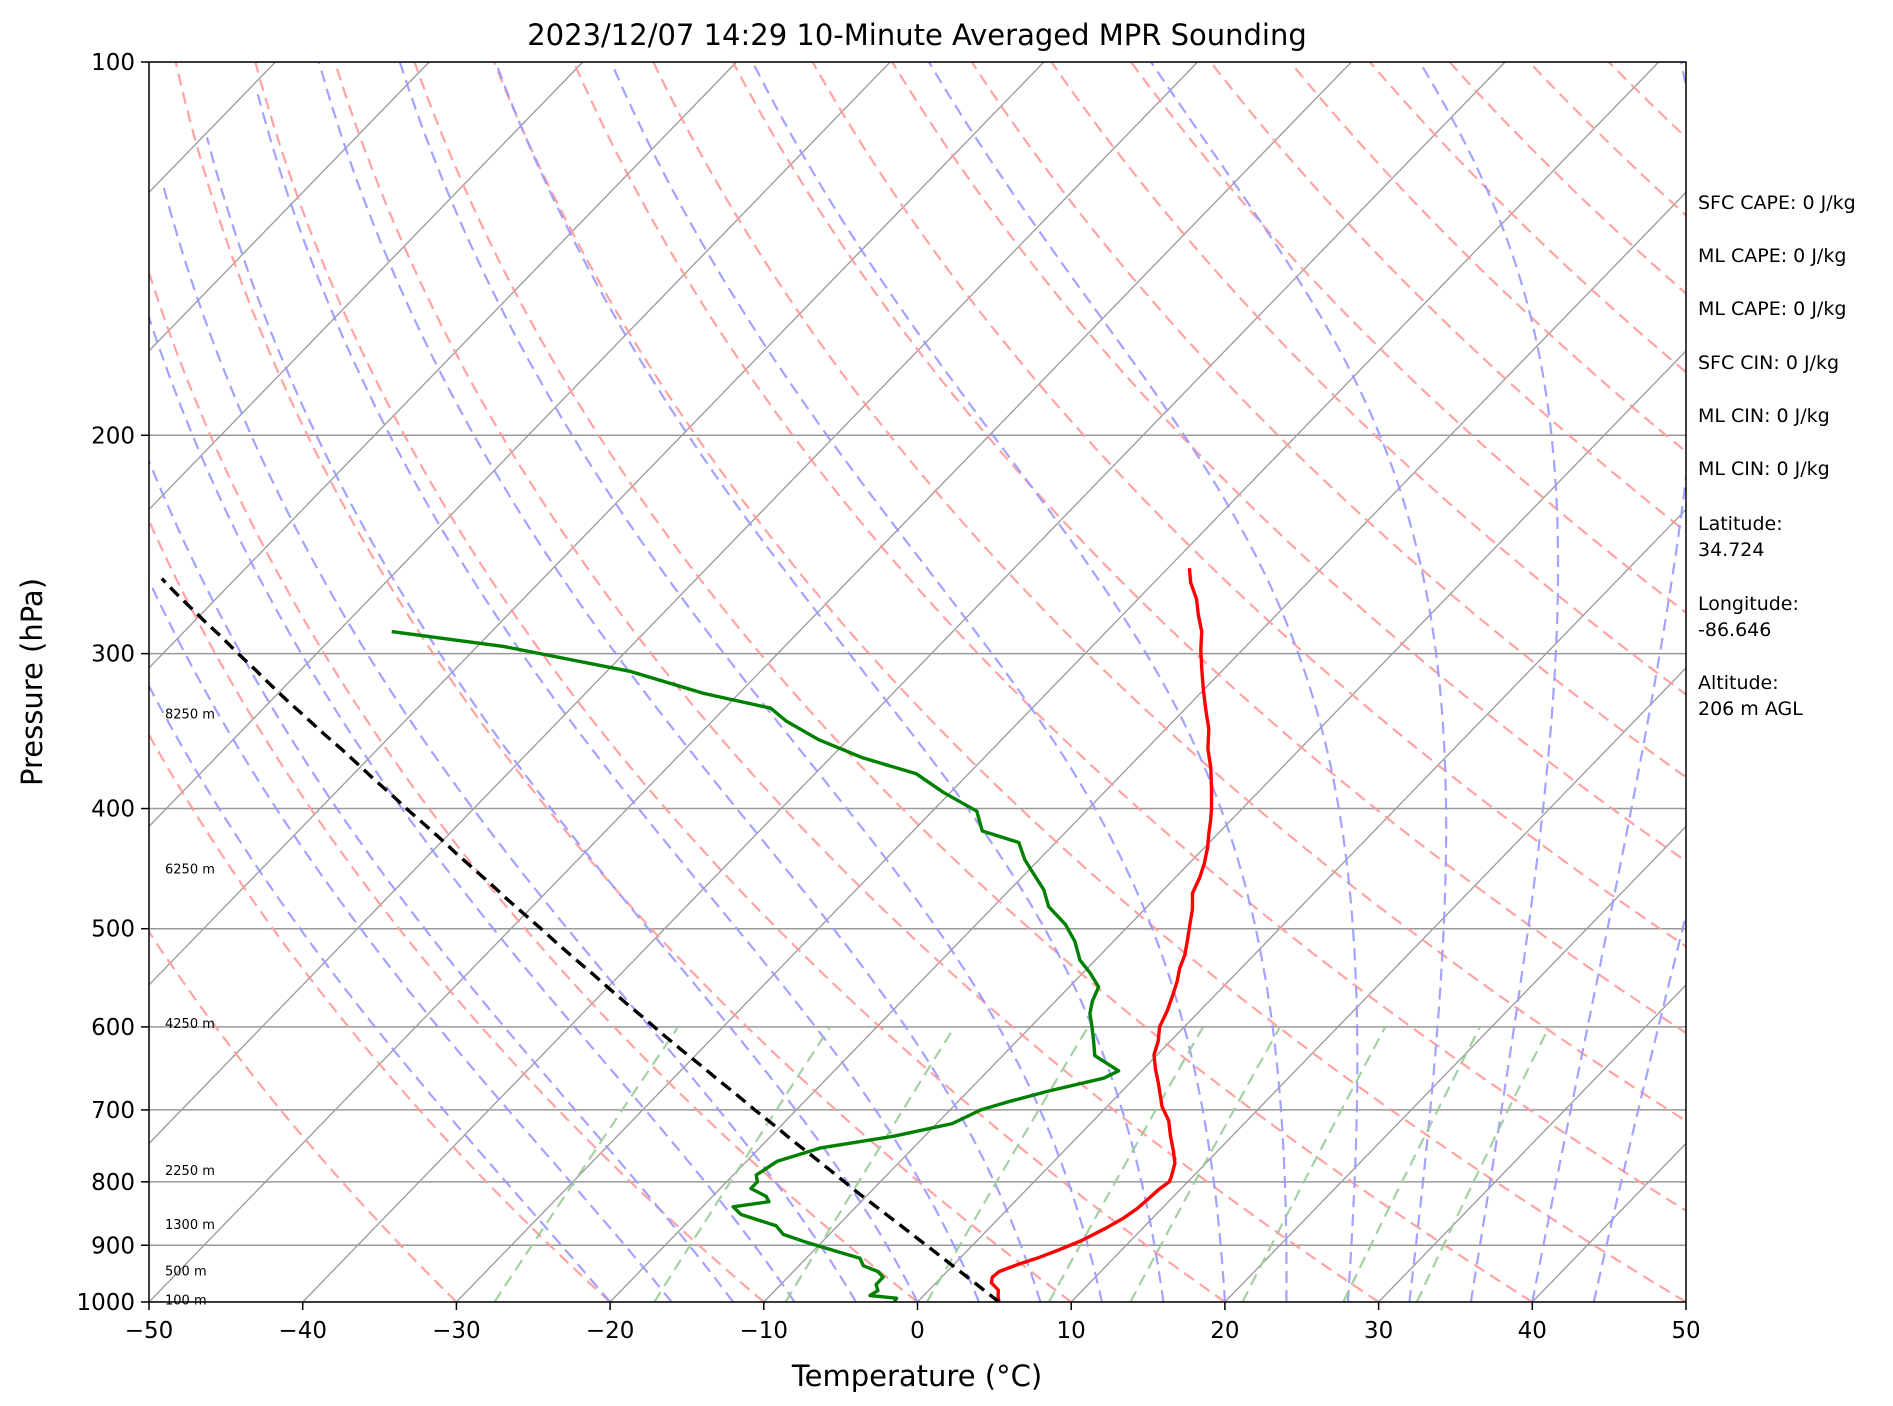  Describe the element at coordinates (1101, 935) in the screenshot. I see `temperature-profile-line` at that location.